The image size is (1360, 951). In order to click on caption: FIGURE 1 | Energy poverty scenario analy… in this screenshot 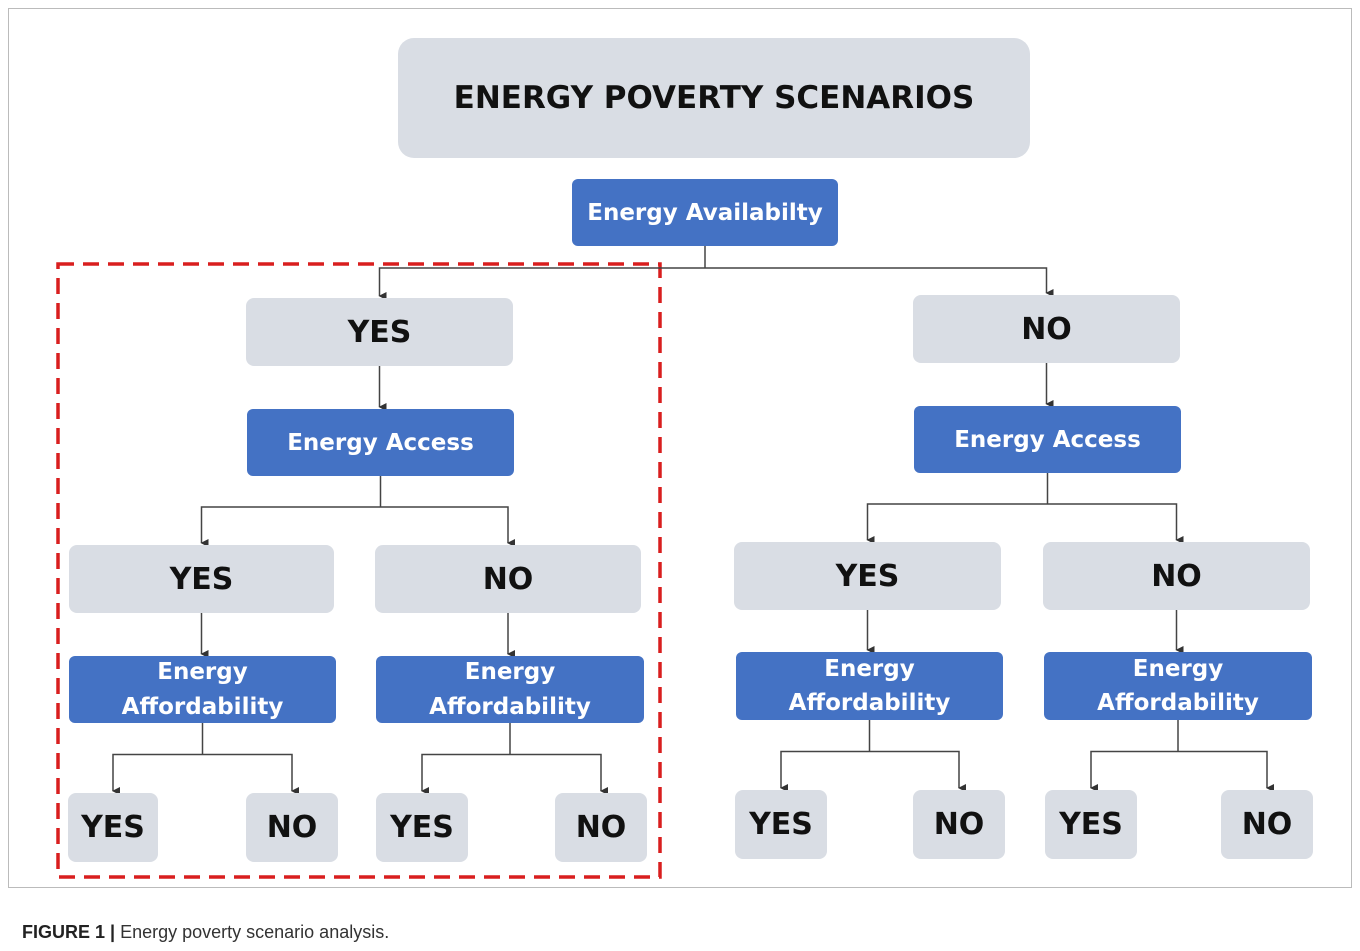, I will do `click(205, 932)`.